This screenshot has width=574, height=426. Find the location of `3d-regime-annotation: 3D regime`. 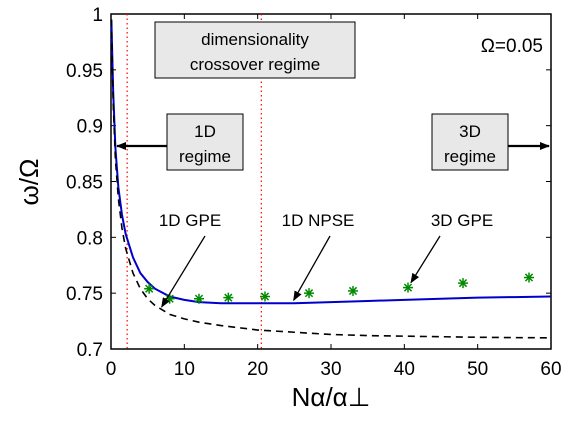

3d-regime-annotation: 3D regime is located at coordinates (470, 142).